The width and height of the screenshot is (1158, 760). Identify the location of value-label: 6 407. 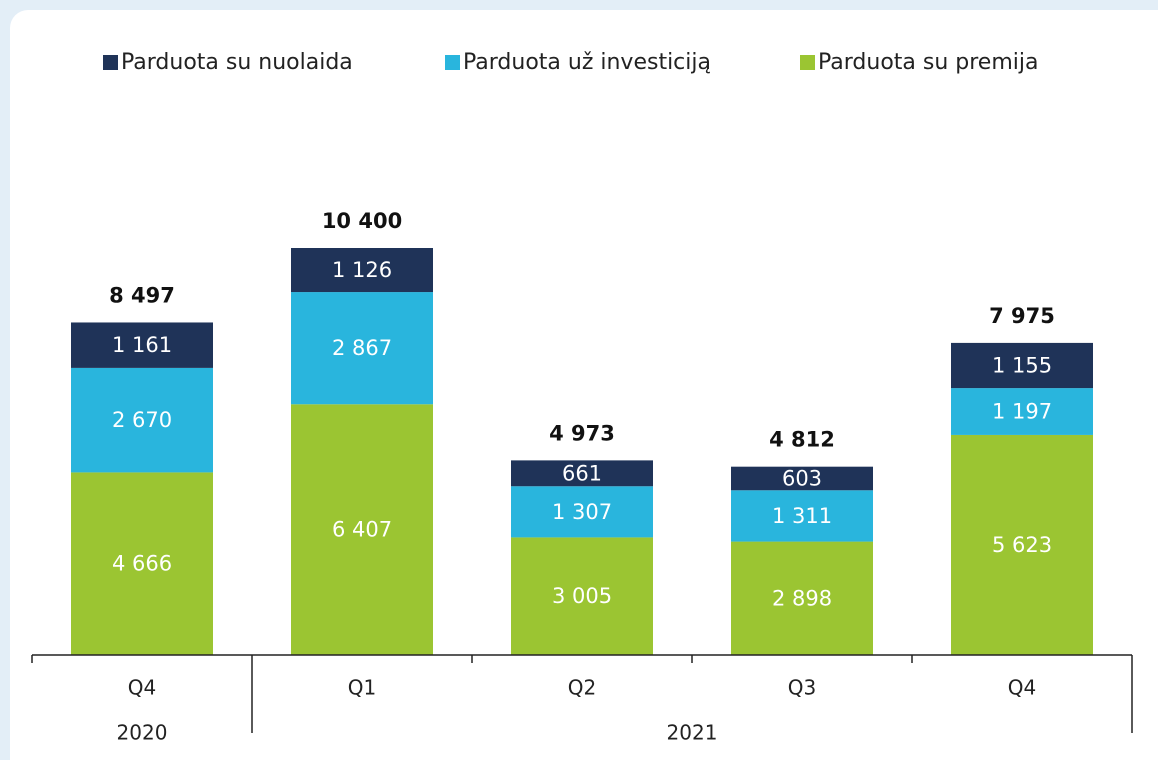
(362, 530).